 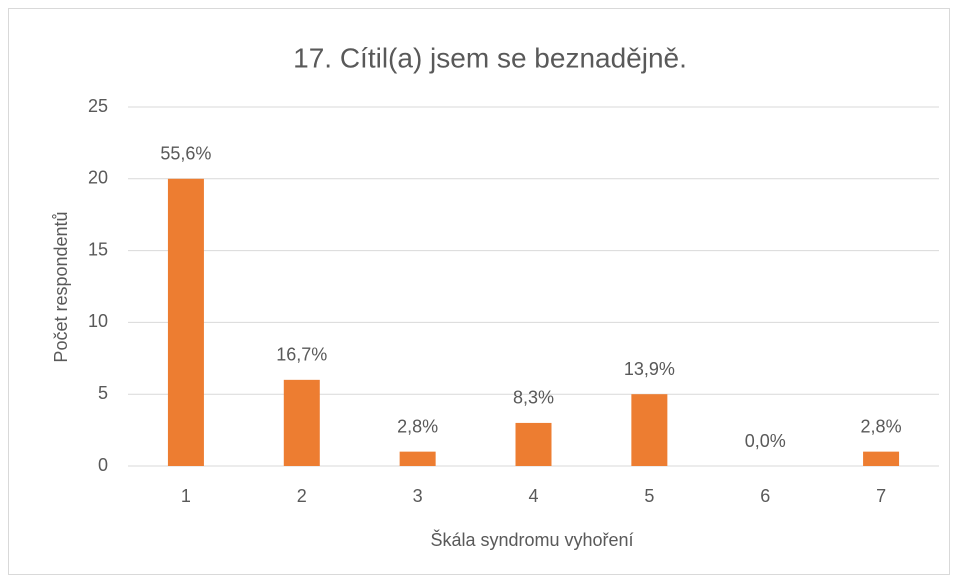 I want to click on y-tick-label: 15, so click(x=98, y=249).